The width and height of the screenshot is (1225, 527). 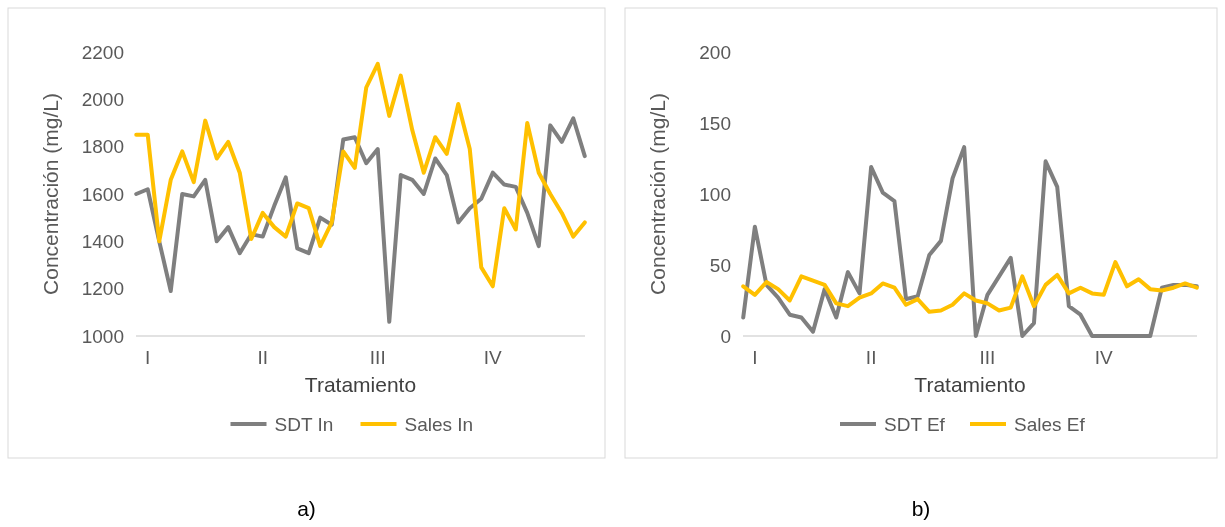 I want to click on y-tick-label: 1400, so click(x=102, y=241).